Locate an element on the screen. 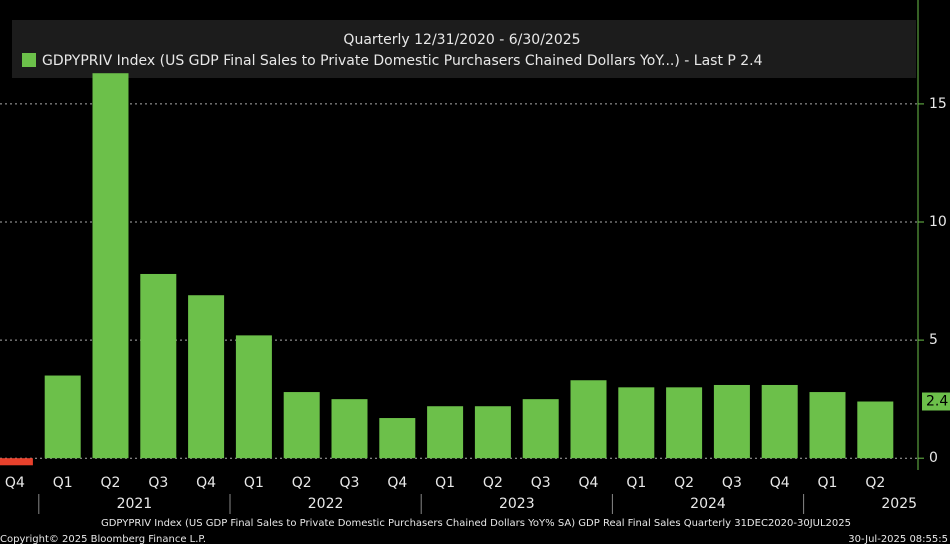 This screenshot has width=950, height=544. y-tick-label: 15 is located at coordinates (938, 104).